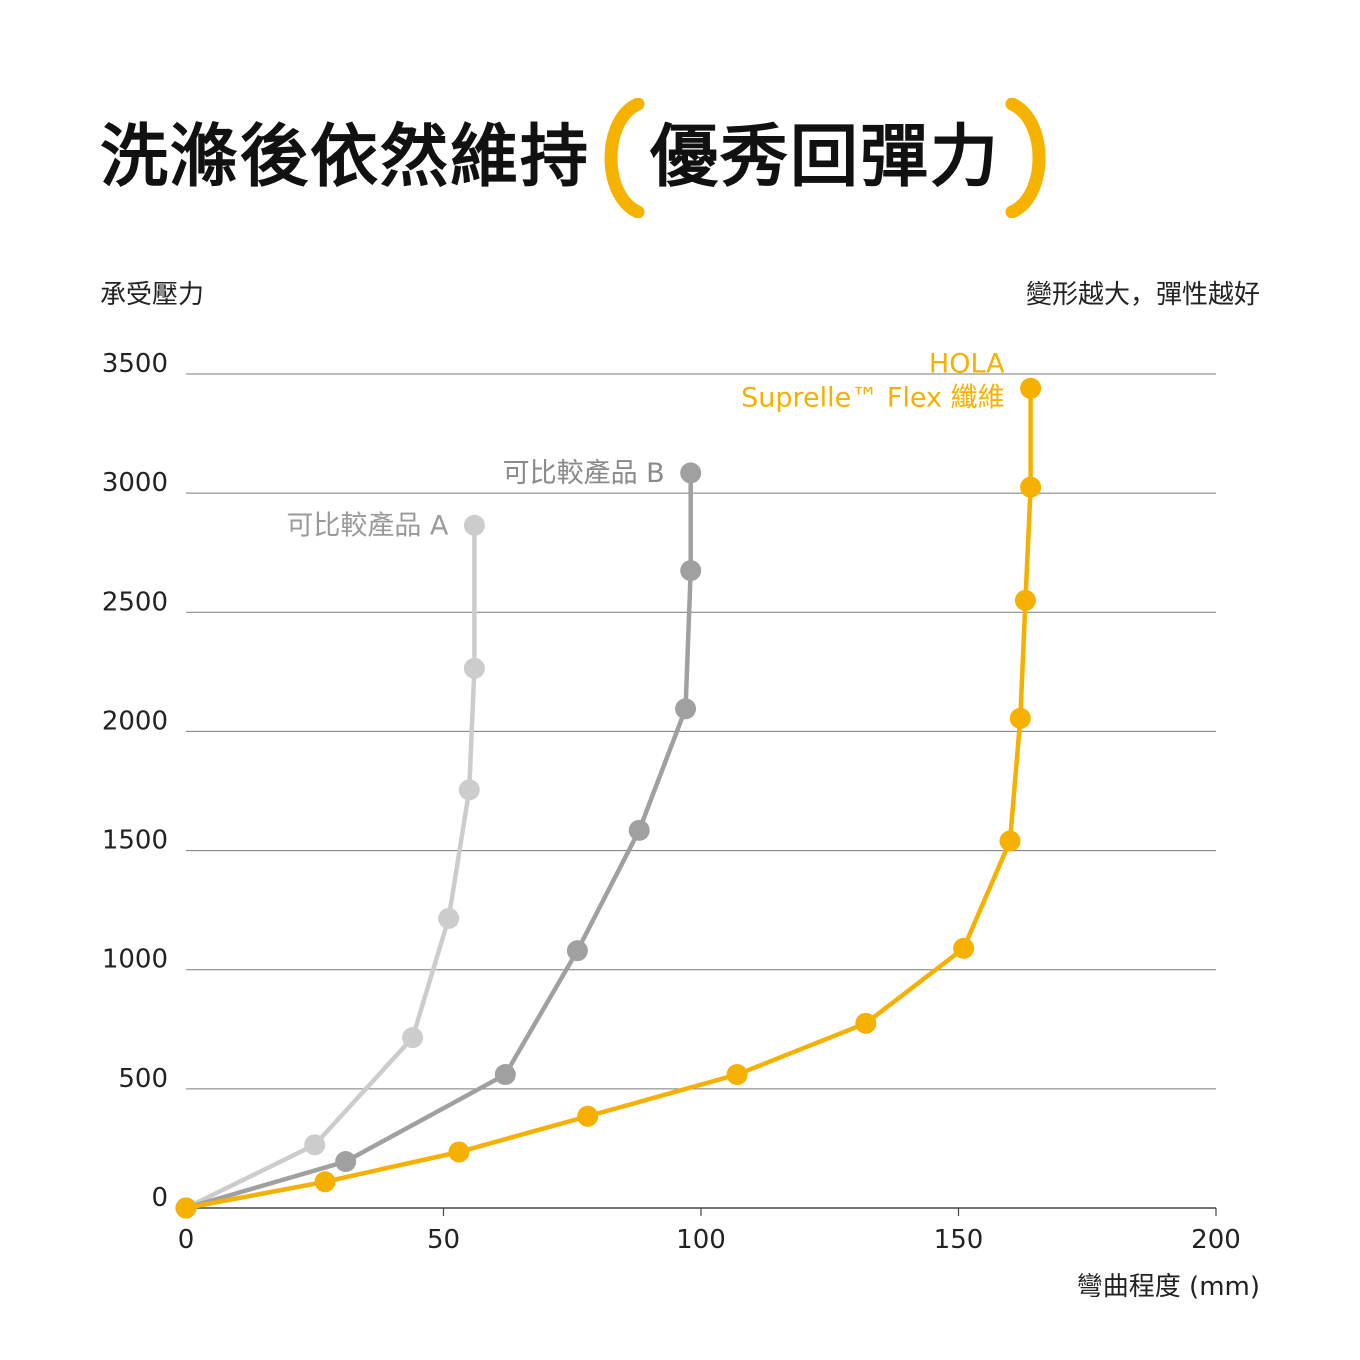 The image size is (1360, 1360). What do you see at coordinates (872, 397) in the screenshot?
I see `series-label-hola: Suprelle™ Flex 纖維` at bounding box center [872, 397].